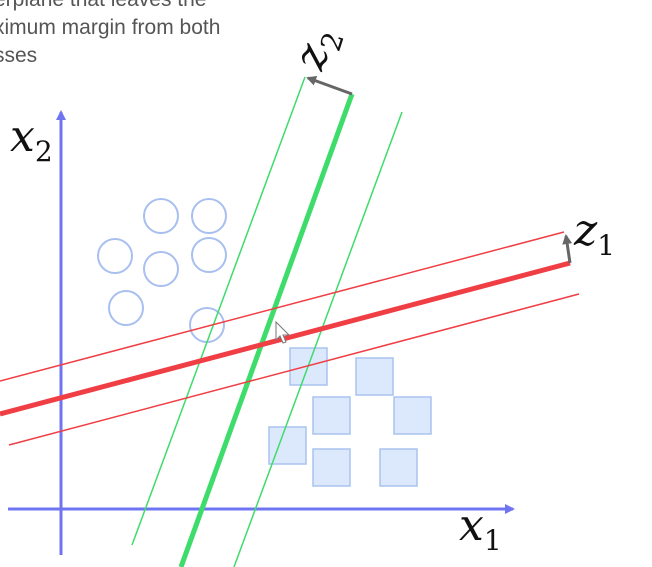 This screenshot has width=652, height=567. Describe the element at coordinates (31, 139) in the screenshot. I see `y-axis-label: x2` at that location.